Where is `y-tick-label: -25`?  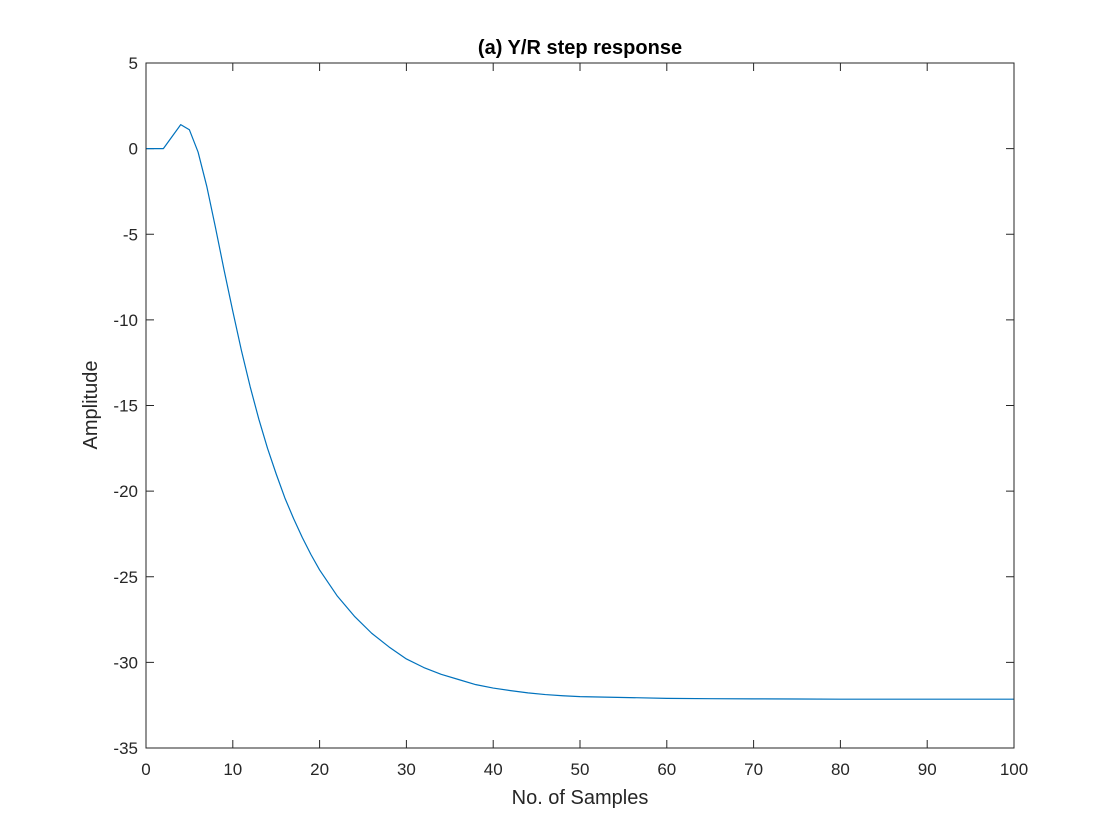 y-tick-label: -25 is located at coordinates (125, 577).